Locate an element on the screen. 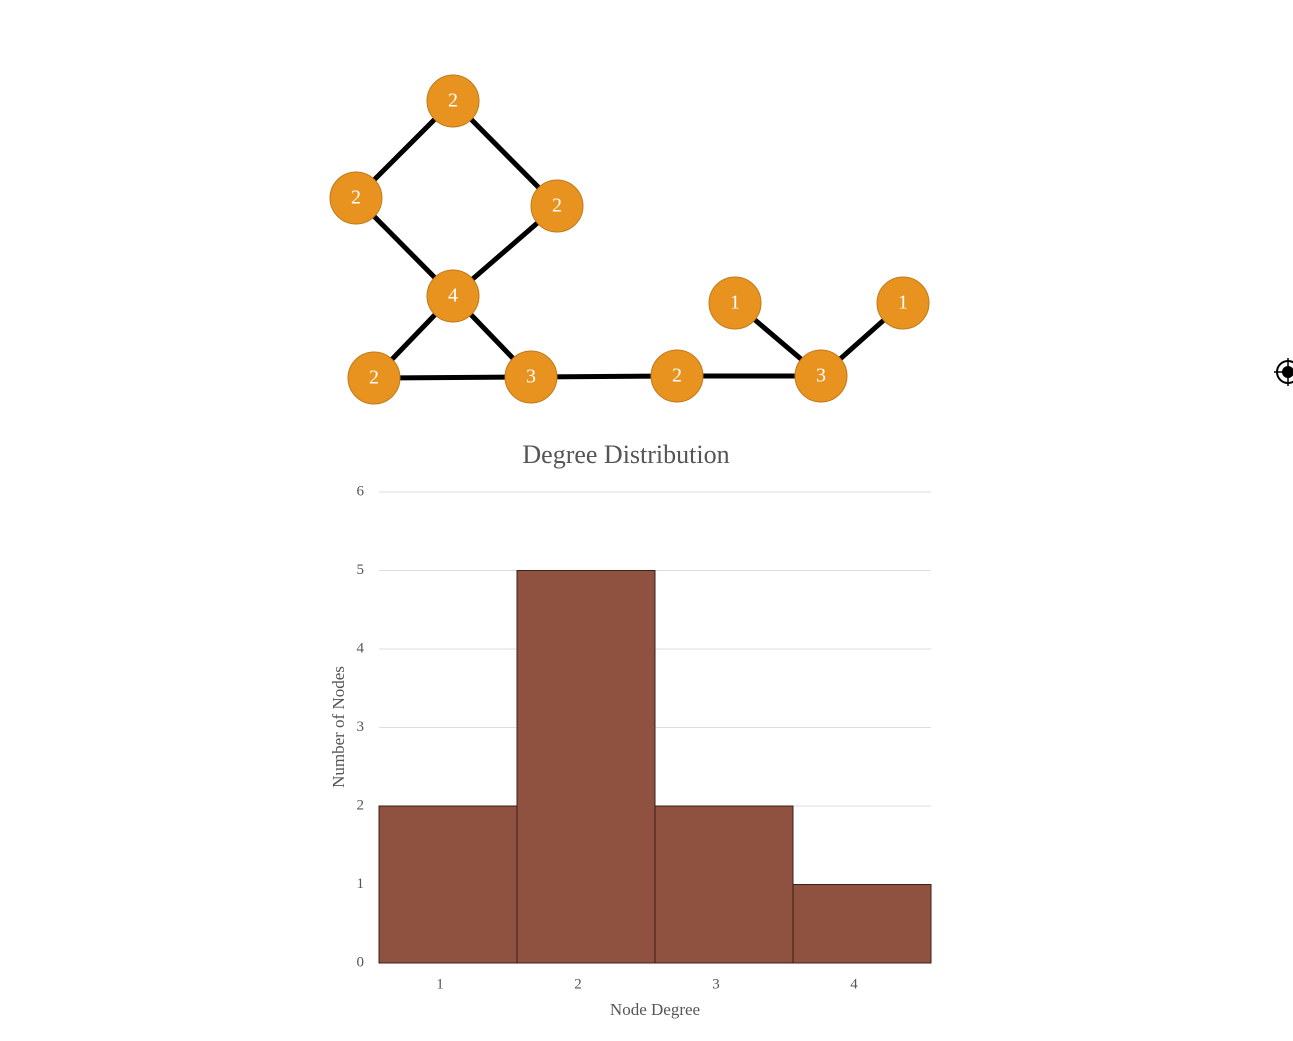  y-tick-label: 4 is located at coordinates (361, 648).